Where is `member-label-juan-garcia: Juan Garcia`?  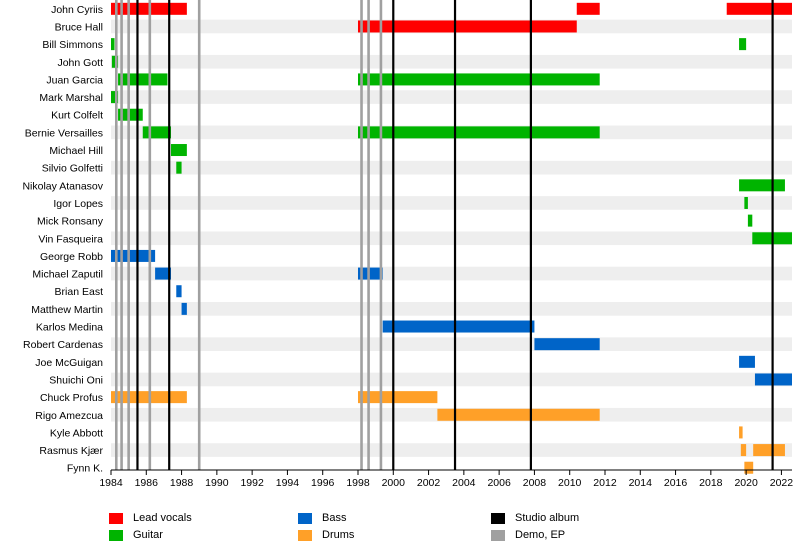
member-label-juan-garcia: Juan Garcia is located at coordinates (74, 80).